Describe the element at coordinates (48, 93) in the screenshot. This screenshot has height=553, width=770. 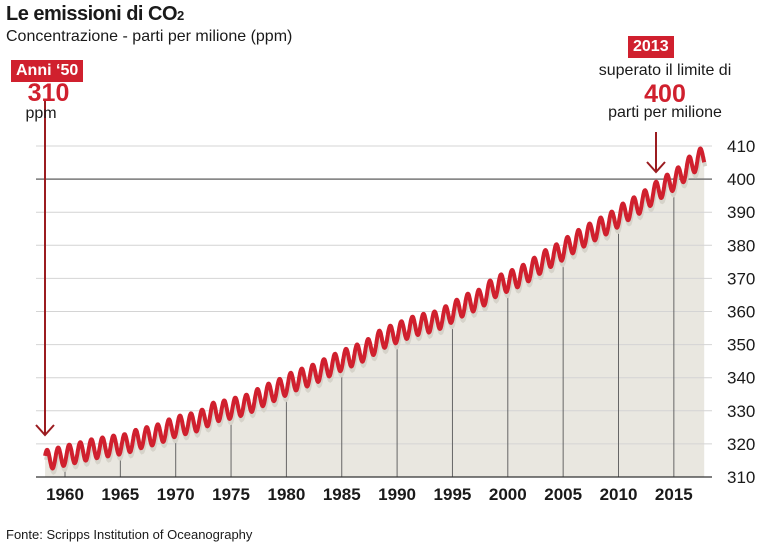
I see `annotation-left-value: 310` at that location.